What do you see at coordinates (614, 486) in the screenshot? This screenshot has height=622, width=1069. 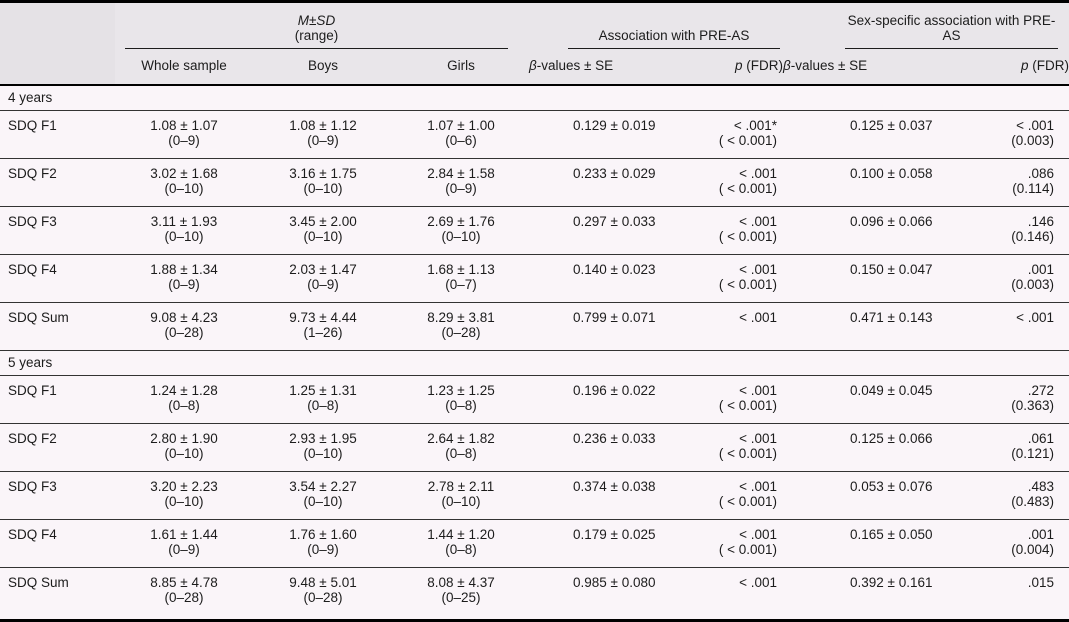 I see `cell-line: 0.374 ± 0.038` at bounding box center [614, 486].